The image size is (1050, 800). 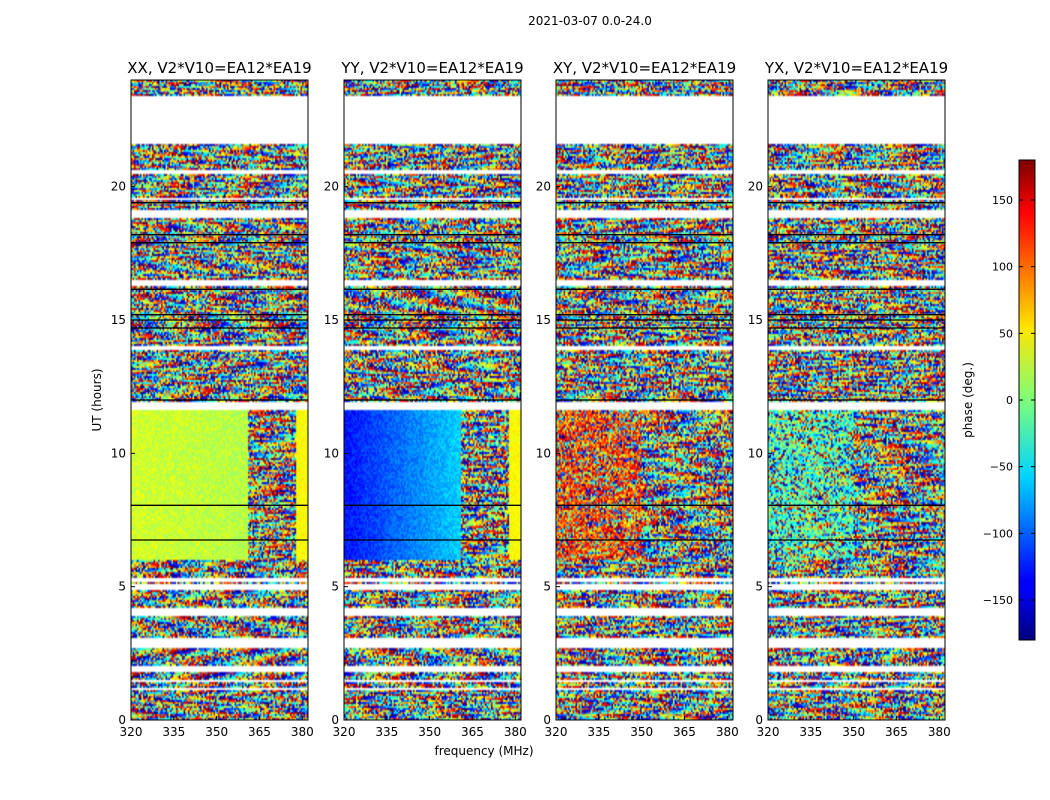 I want to click on colorbar: 150 100 50 0 −50 −100 −150, so click(x=1009, y=400).